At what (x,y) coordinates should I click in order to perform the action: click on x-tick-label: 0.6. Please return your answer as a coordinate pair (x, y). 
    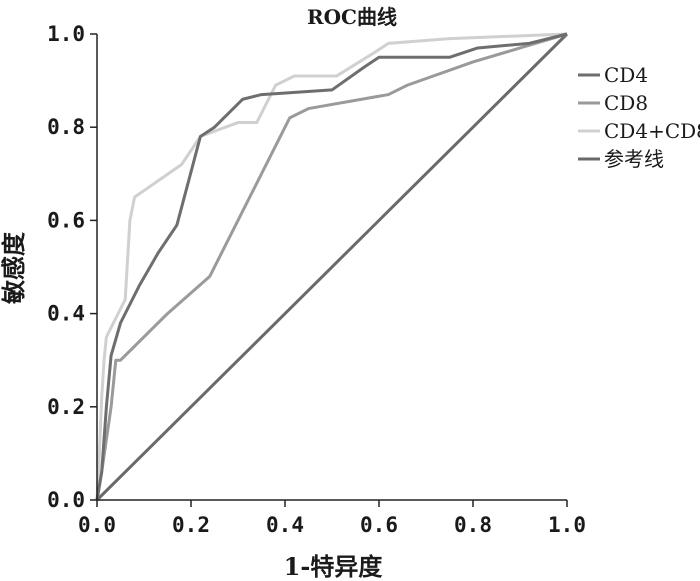
    Looking at the image, I should click on (379, 525).